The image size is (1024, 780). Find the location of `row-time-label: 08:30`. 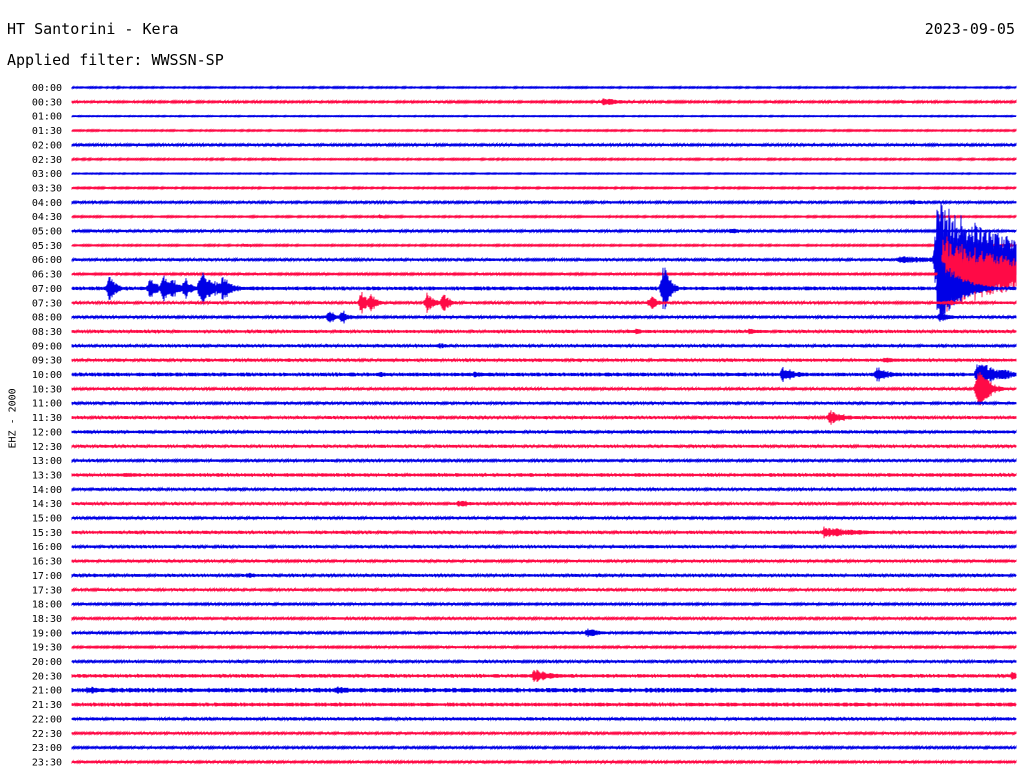

row-time-label: 08:30 is located at coordinates (47, 332).